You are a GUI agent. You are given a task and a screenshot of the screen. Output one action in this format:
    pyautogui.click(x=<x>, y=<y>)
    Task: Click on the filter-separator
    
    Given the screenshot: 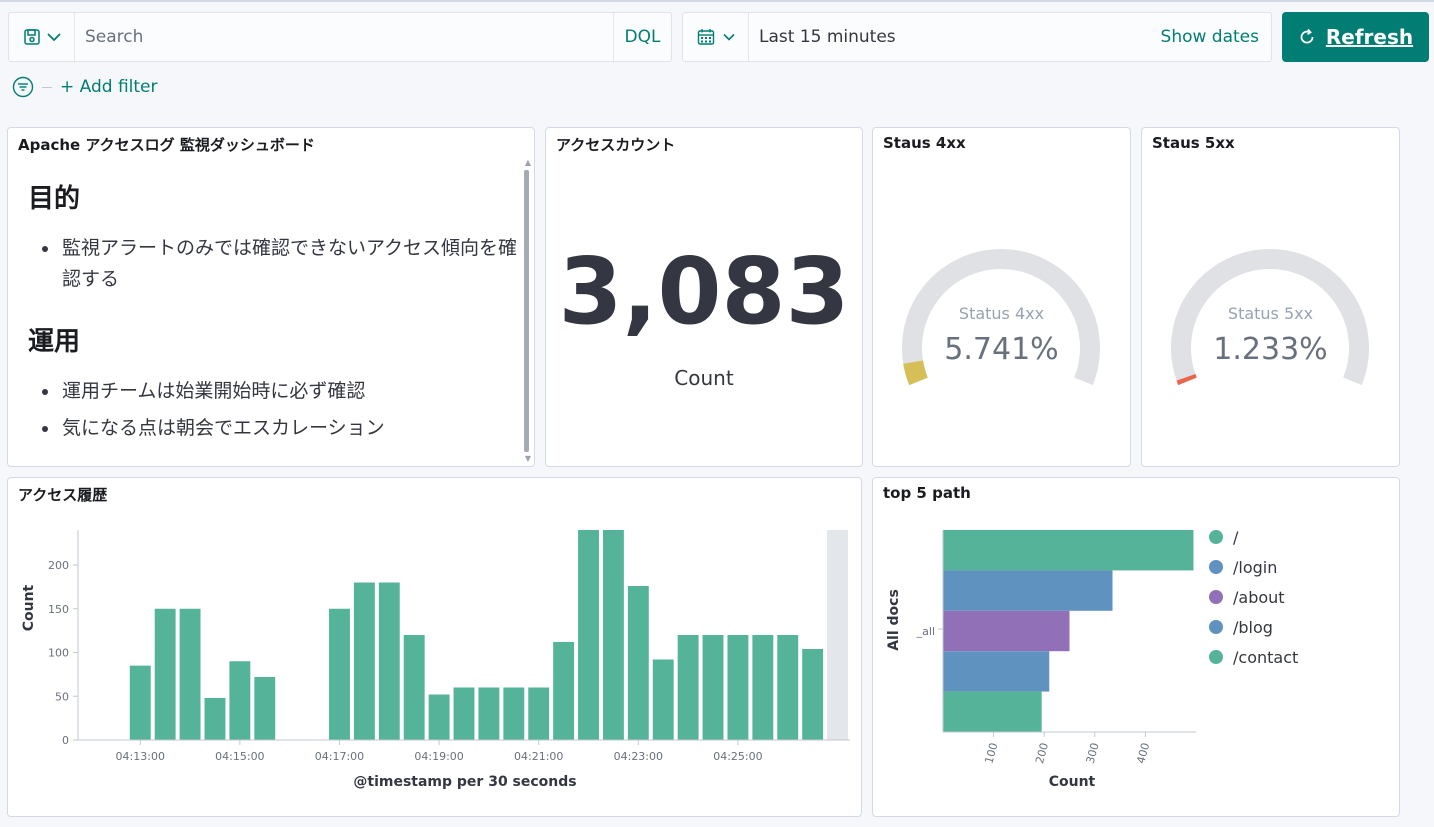 What is the action you would take?
    pyautogui.click(x=47, y=87)
    